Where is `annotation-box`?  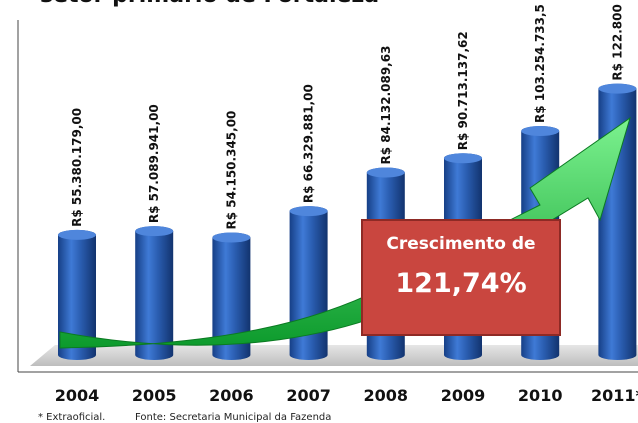
annotation-box is located at coordinates (461, 277).